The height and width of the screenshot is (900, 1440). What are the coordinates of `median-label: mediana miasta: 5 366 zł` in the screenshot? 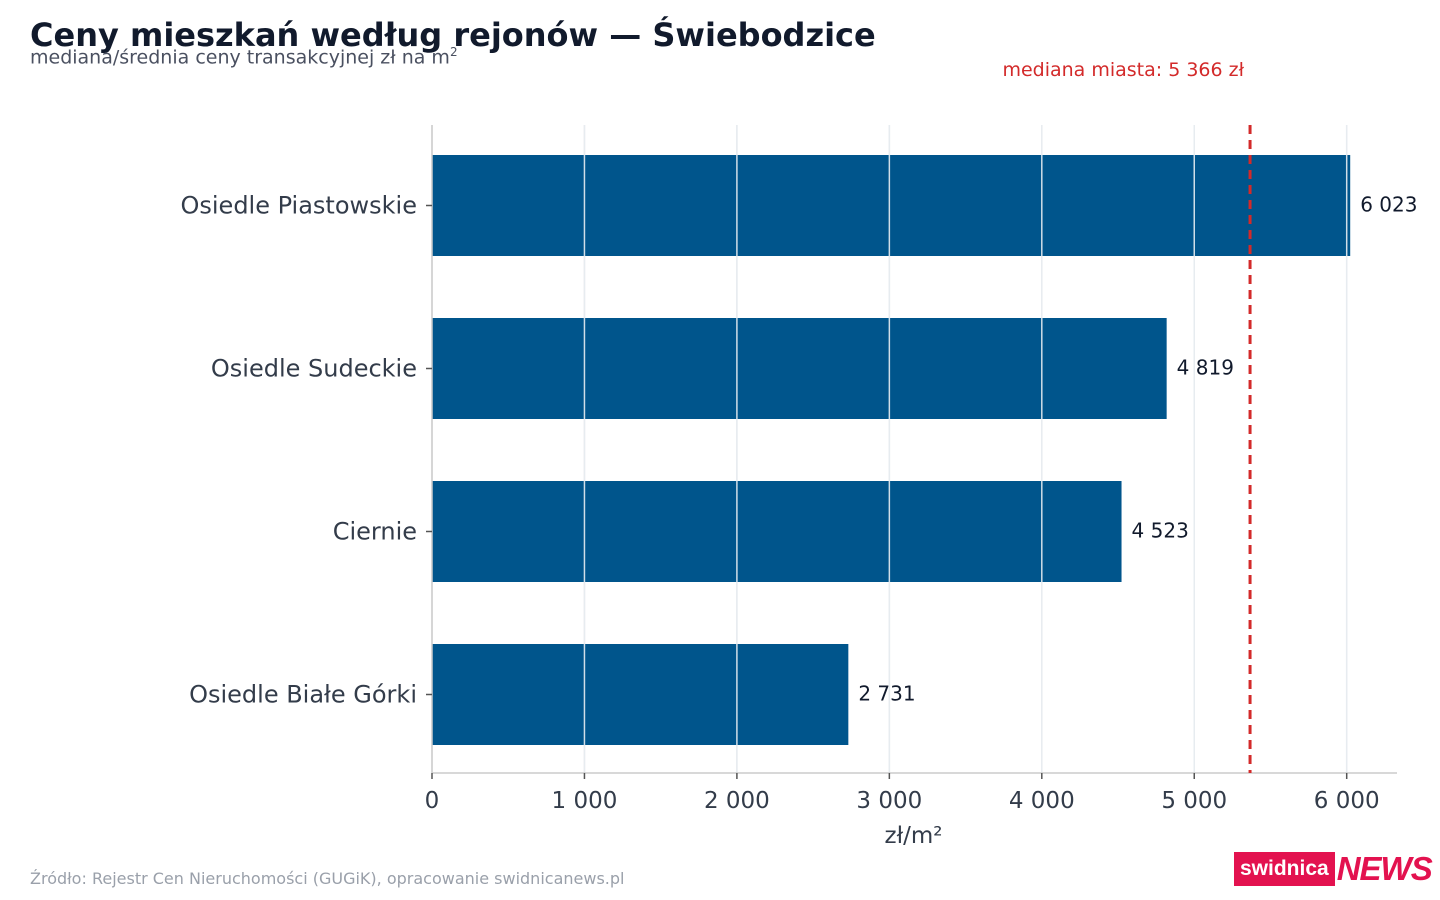 It's located at (1123, 70).